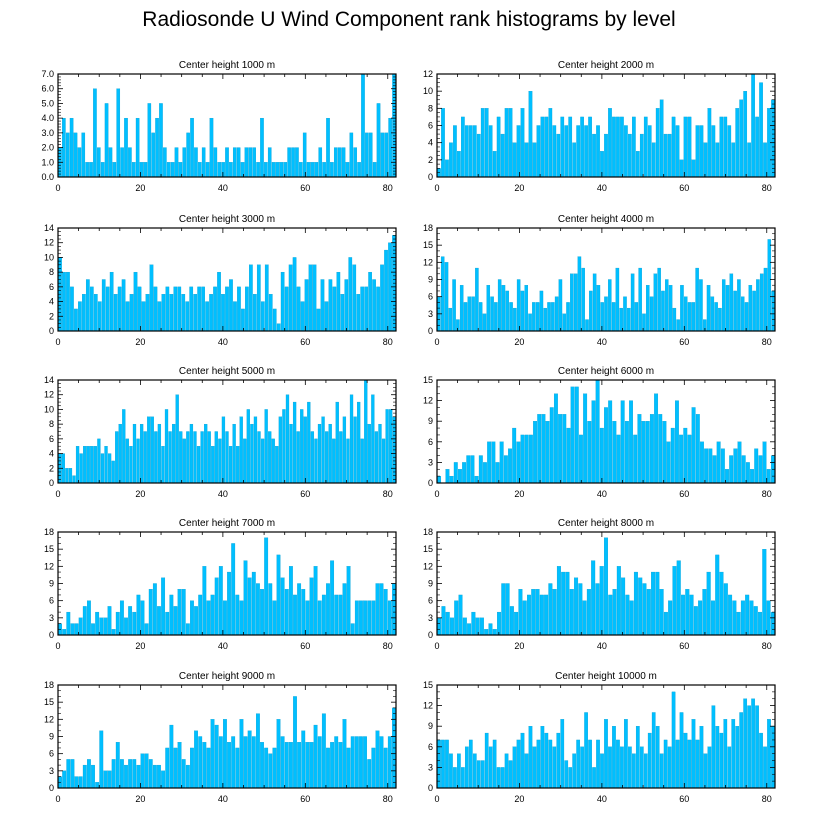 This screenshot has width=818, height=824. What do you see at coordinates (223, 799) in the screenshot?
I see `x-tick-label: 40` at bounding box center [223, 799].